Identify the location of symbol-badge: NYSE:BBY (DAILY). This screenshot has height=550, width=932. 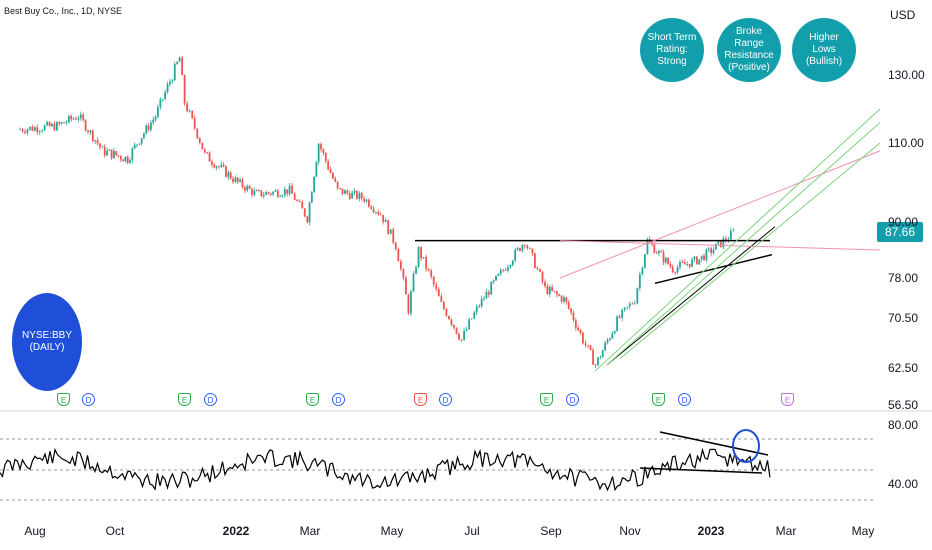
(47, 342).